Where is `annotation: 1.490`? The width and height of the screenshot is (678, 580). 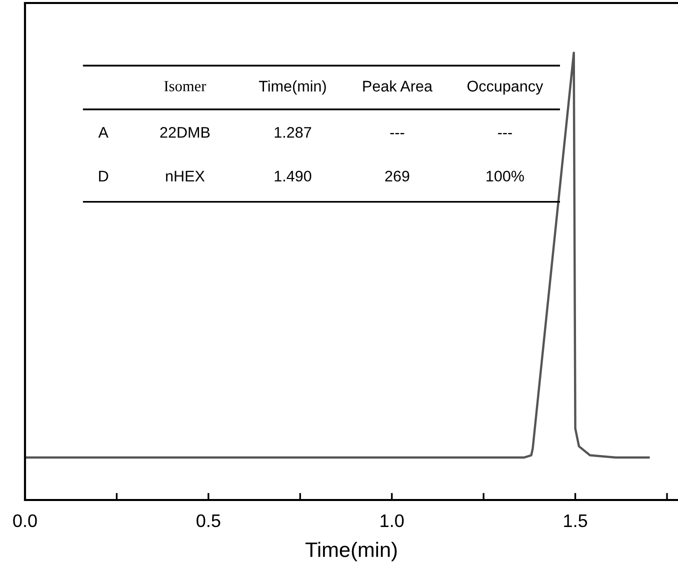
annotation: 1.490 is located at coordinates (293, 176).